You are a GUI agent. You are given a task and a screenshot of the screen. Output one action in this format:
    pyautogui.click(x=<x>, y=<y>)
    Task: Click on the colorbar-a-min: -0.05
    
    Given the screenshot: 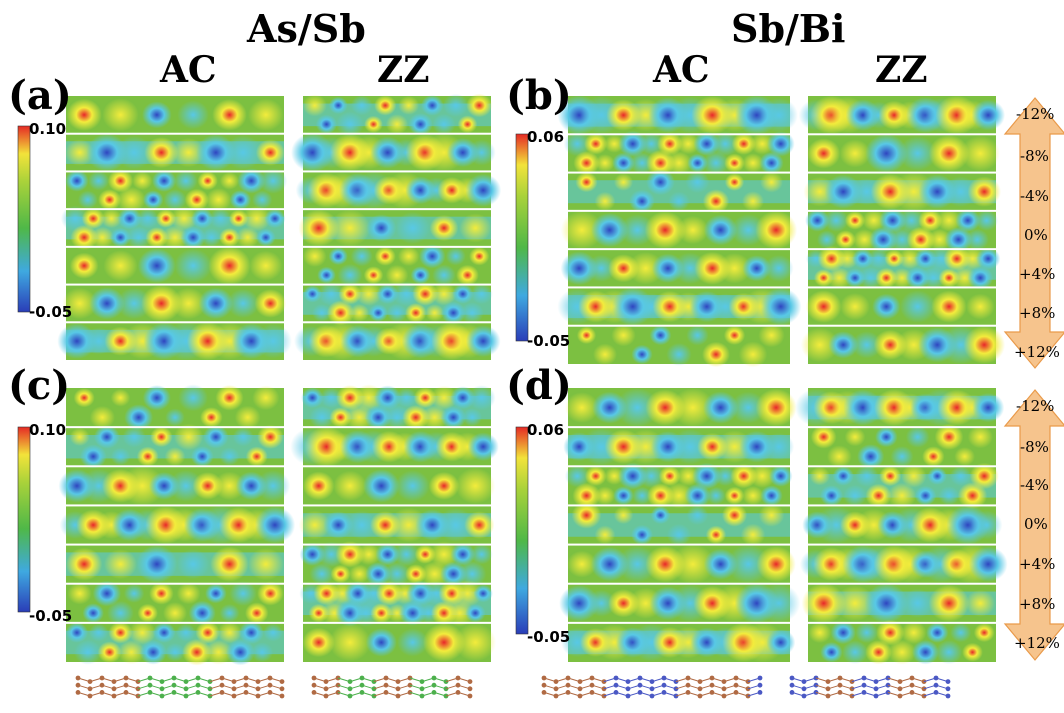 What is the action you would take?
    pyautogui.click(x=51, y=312)
    